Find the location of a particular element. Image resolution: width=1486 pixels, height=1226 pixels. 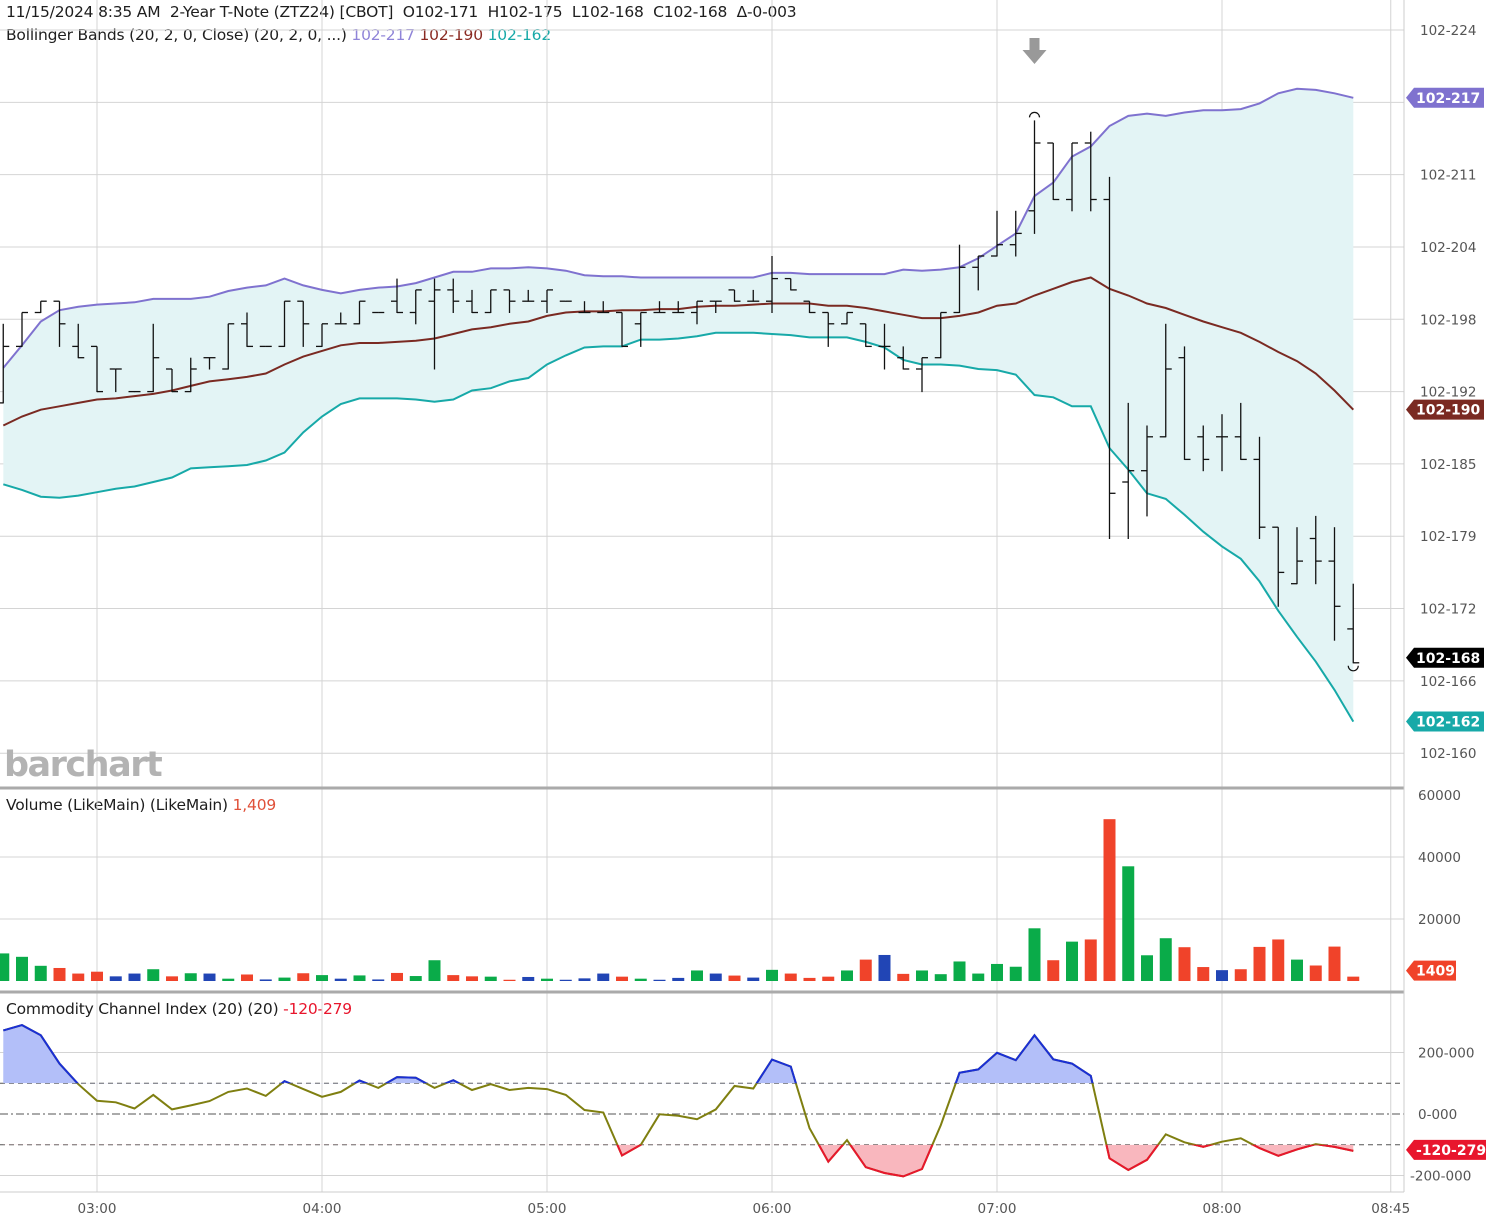

volume-badge: 1409 is located at coordinates (1431, 970).